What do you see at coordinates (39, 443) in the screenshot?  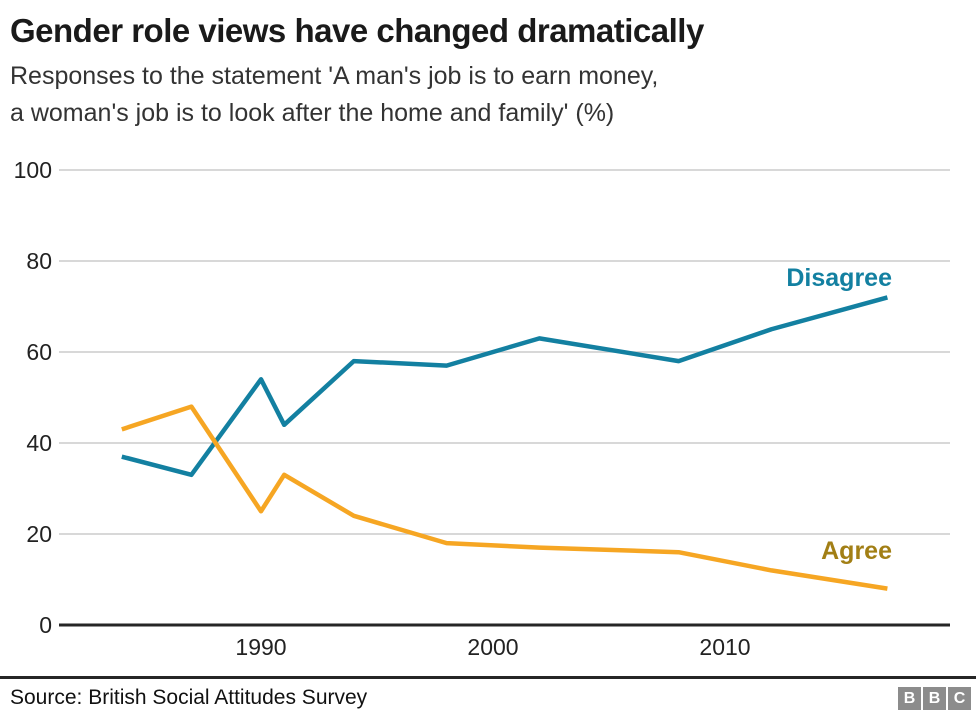 I see `y-tick-label-40: 40` at bounding box center [39, 443].